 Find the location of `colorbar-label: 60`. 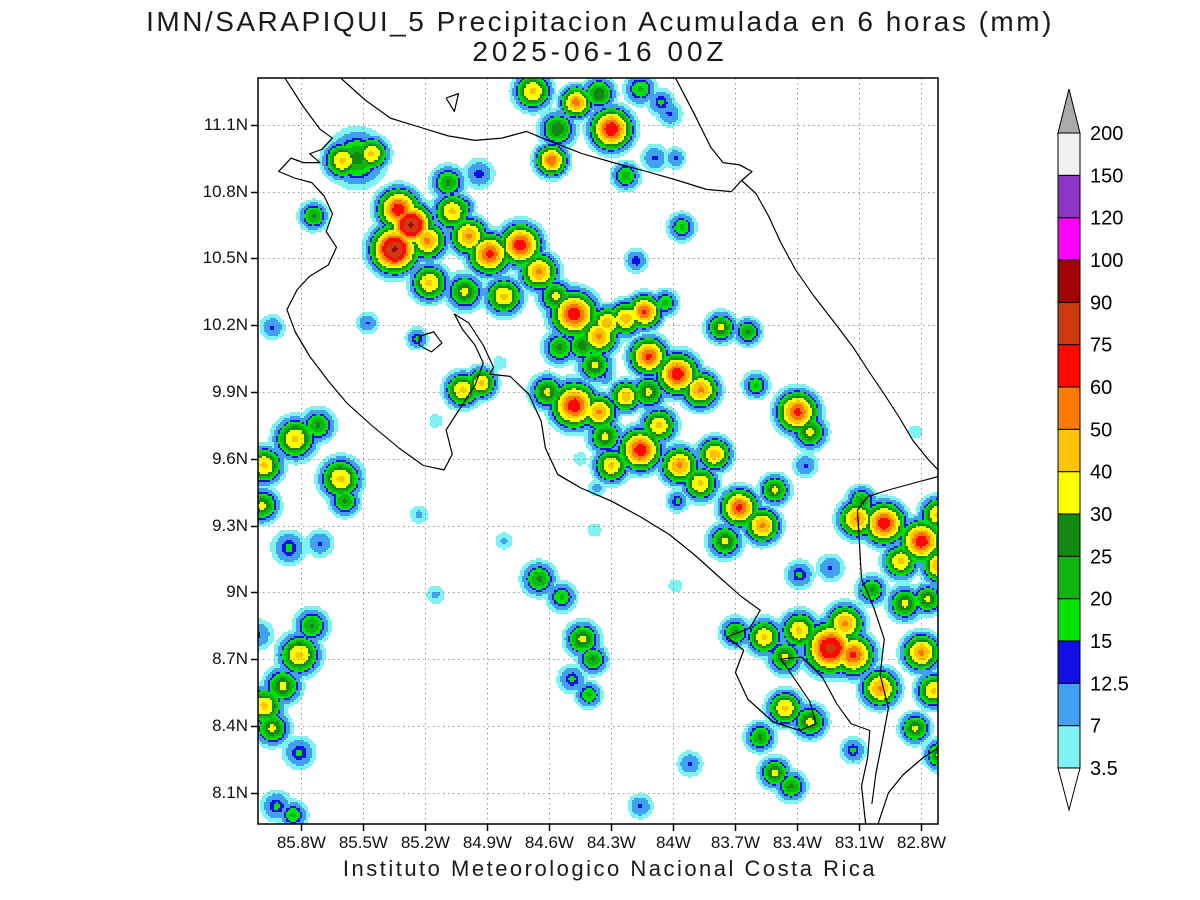

colorbar-label: 60 is located at coordinates (1101, 388).